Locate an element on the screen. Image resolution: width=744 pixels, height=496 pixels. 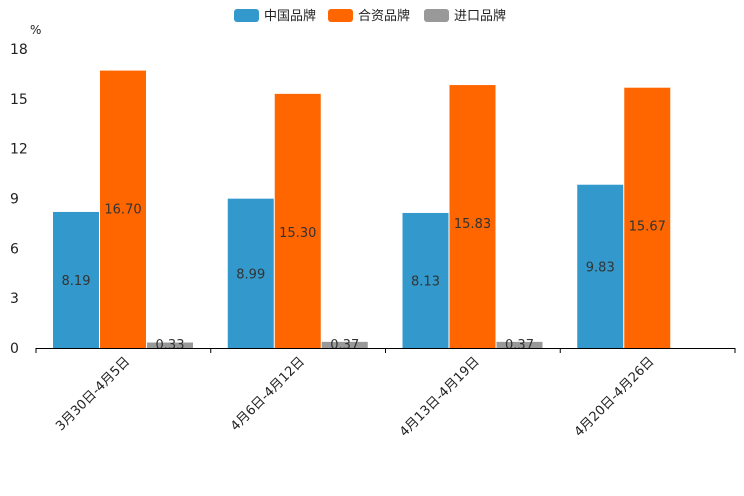
value-label-2-1: 0.37 is located at coordinates (344, 345).